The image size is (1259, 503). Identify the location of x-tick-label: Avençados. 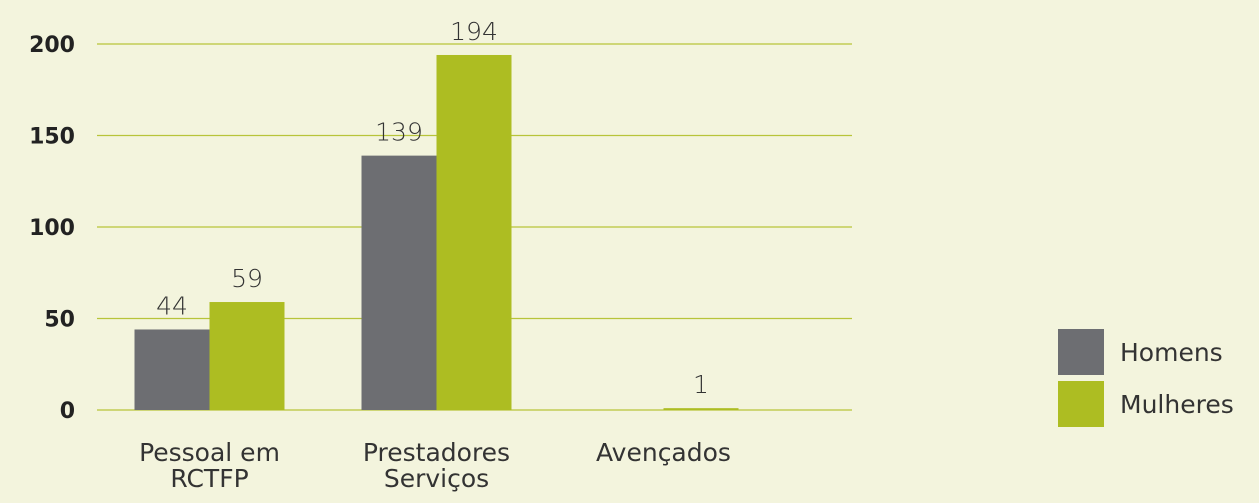
(663, 452).